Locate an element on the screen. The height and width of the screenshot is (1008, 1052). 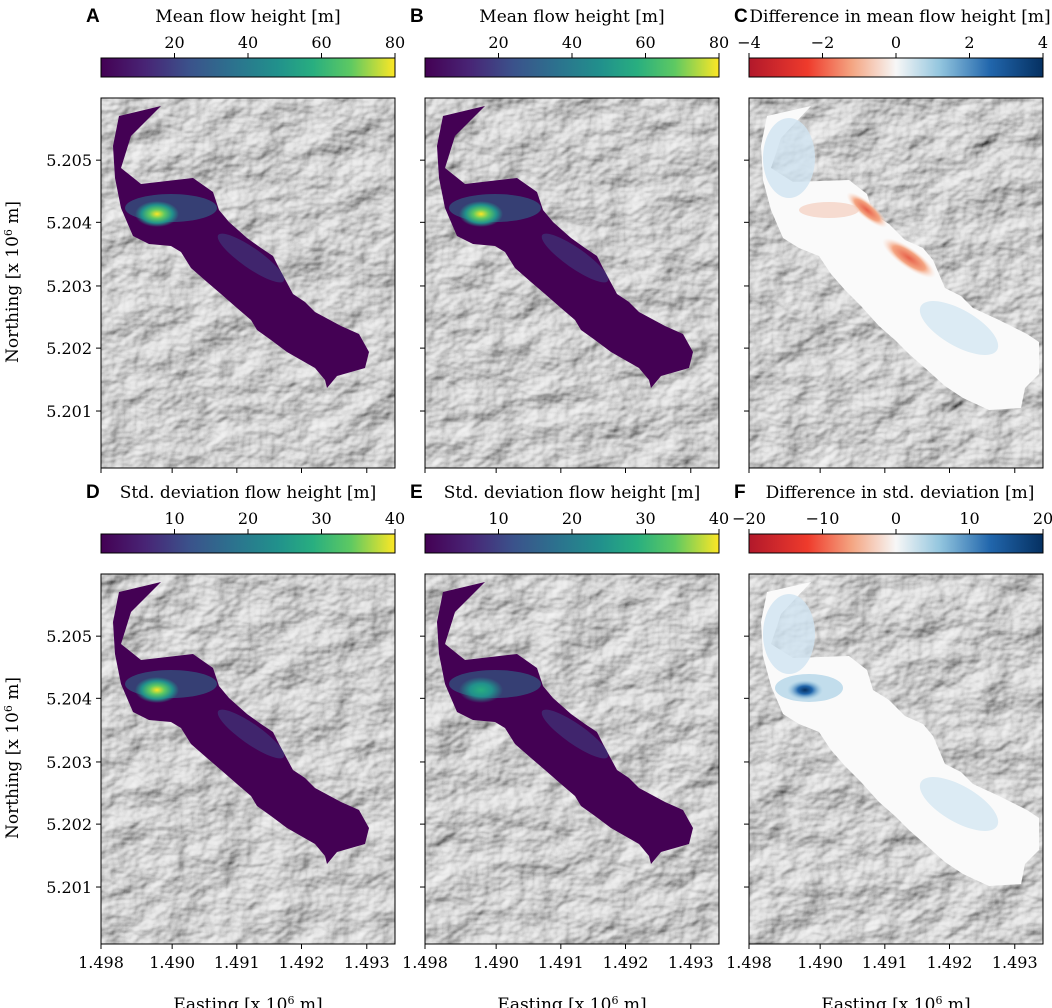
panel-letter: B is located at coordinates (417, 16).